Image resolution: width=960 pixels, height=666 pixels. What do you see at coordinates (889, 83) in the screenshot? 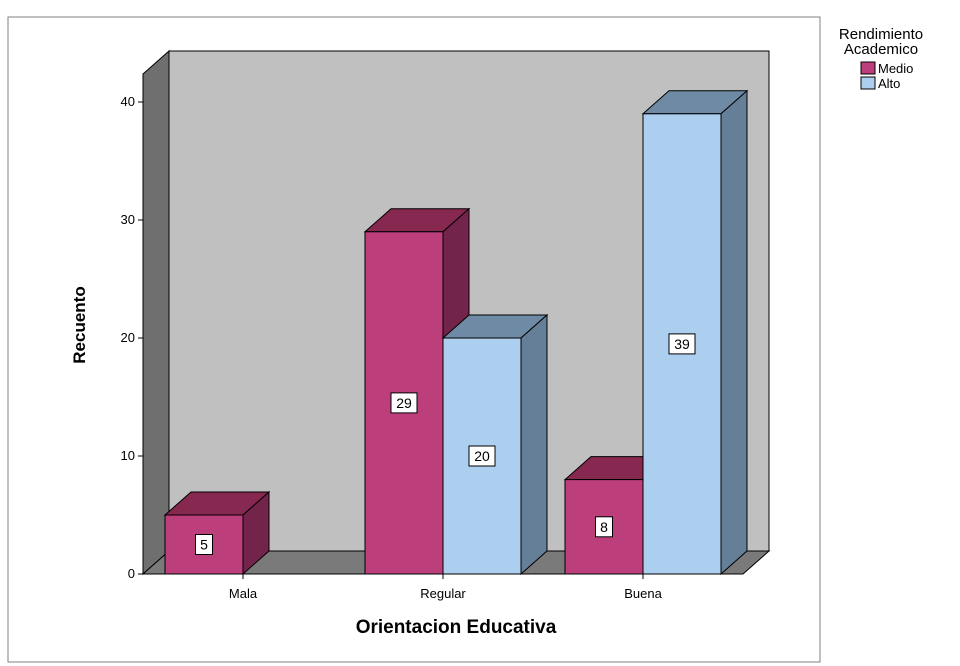
I see `legend-item-label: Alto` at bounding box center [889, 83].